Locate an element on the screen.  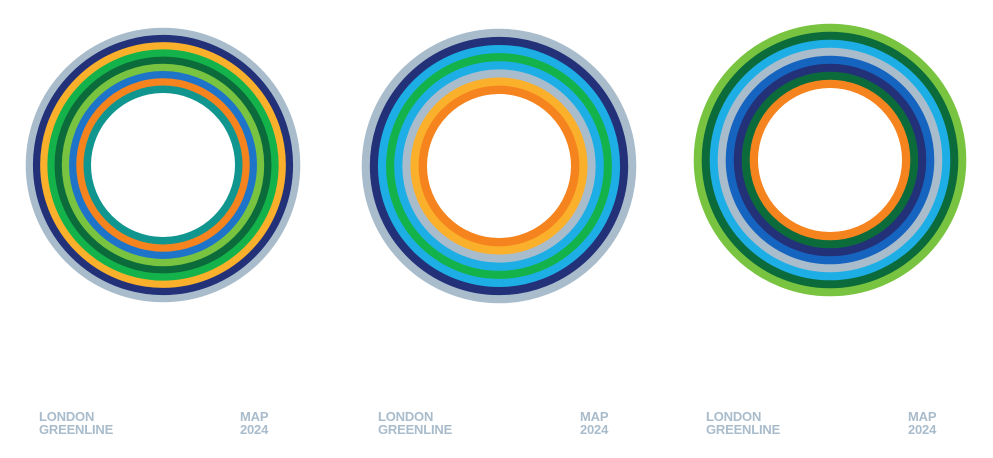
caption-right-2: MAP 2024 is located at coordinates (594, 423).